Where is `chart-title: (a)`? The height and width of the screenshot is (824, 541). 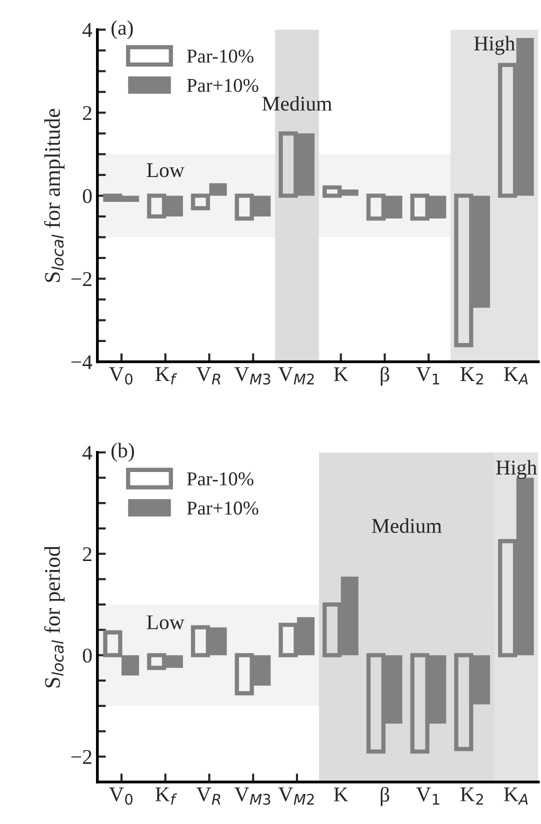
chart-title: (a) is located at coordinates (122, 30).